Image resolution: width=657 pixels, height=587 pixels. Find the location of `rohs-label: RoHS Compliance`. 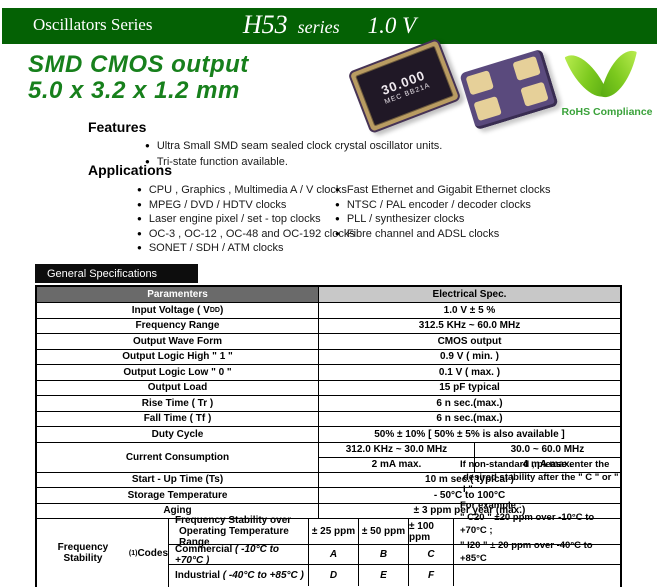

rohs-label: RoHS Compliance is located at coordinates (607, 112).